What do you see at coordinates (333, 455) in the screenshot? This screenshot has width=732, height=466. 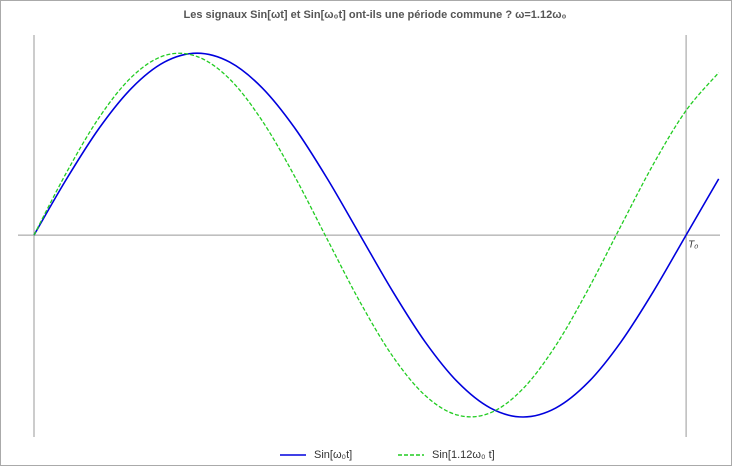 I see `legend-label: Sin[ω₀t]` at bounding box center [333, 455].